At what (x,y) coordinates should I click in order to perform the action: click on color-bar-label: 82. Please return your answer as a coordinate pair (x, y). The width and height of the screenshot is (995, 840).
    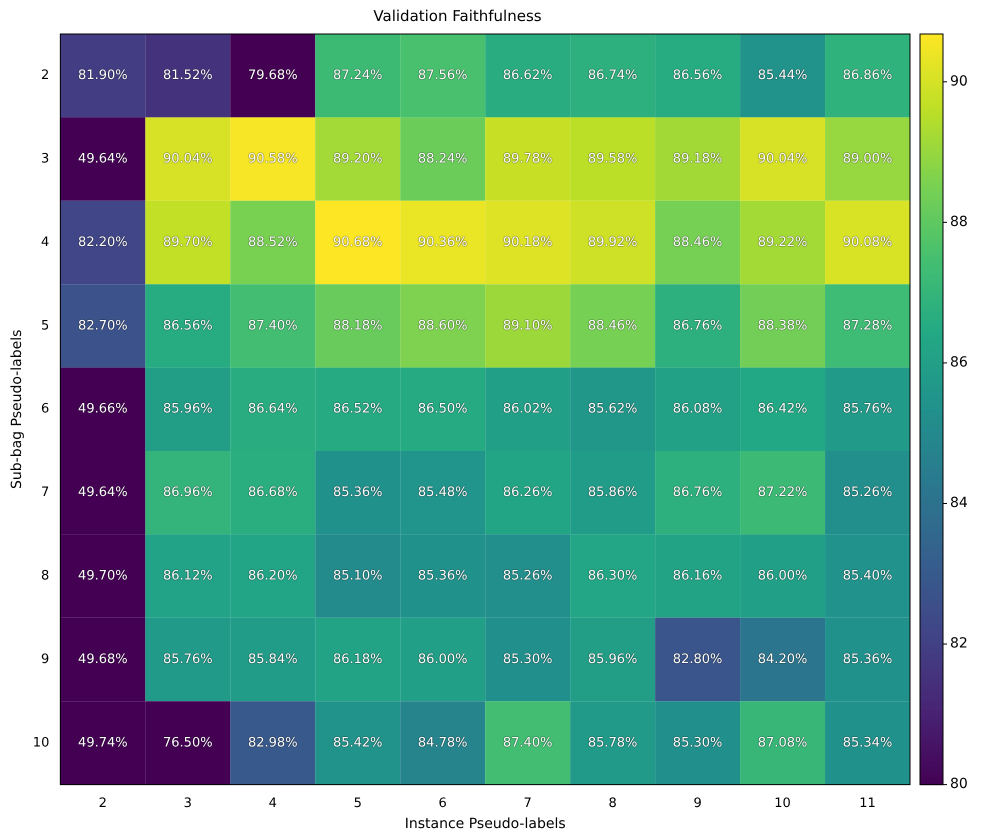
    Looking at the image, I should click on (959, 644).